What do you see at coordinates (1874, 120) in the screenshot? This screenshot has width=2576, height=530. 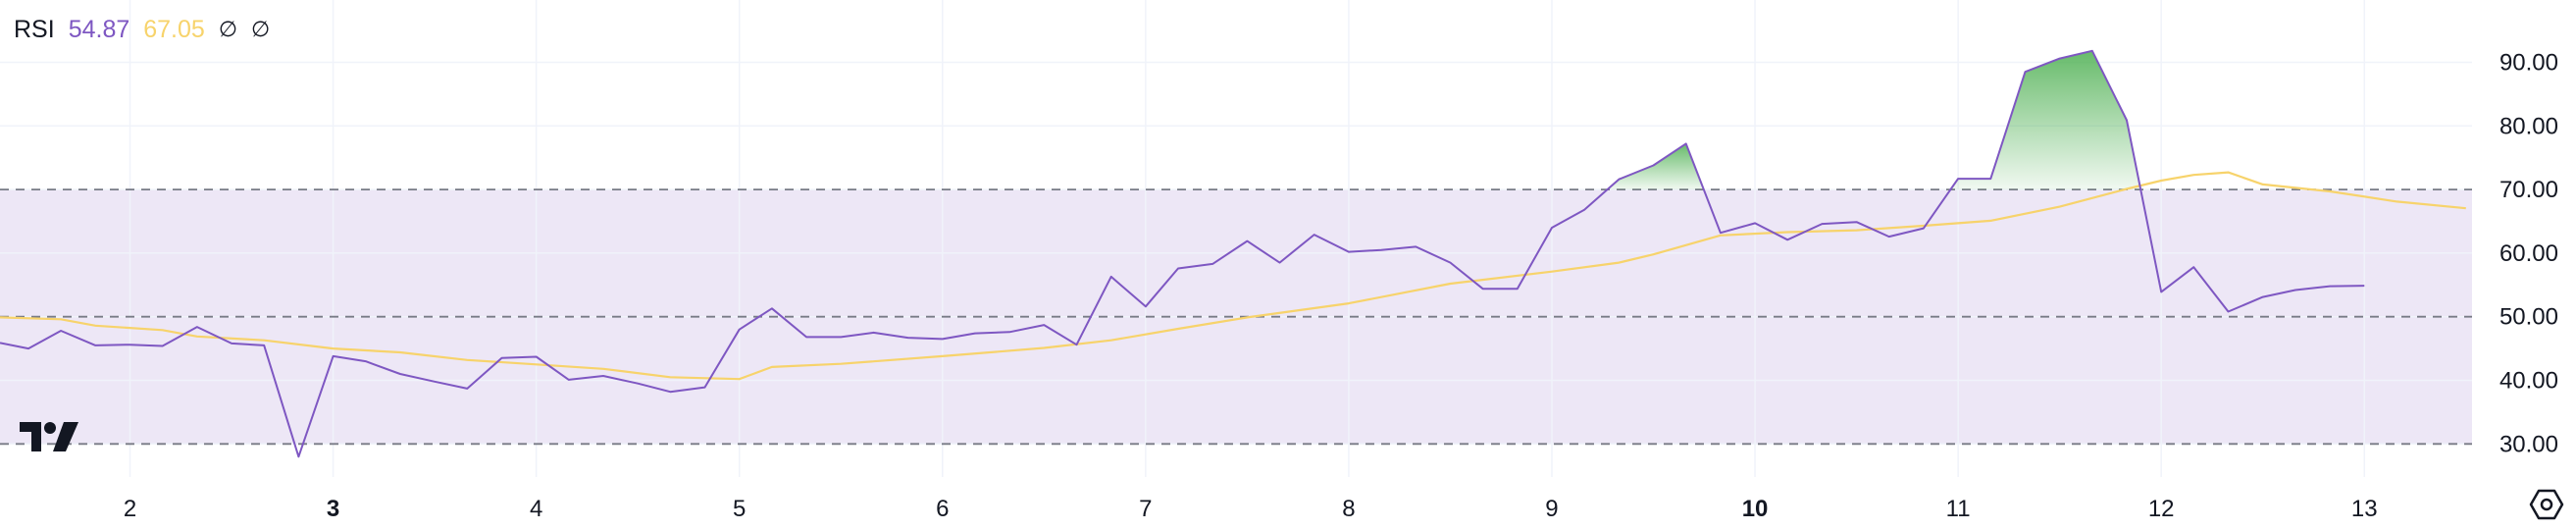 I see `overbought-fill` at bounding box center [1874, 120].